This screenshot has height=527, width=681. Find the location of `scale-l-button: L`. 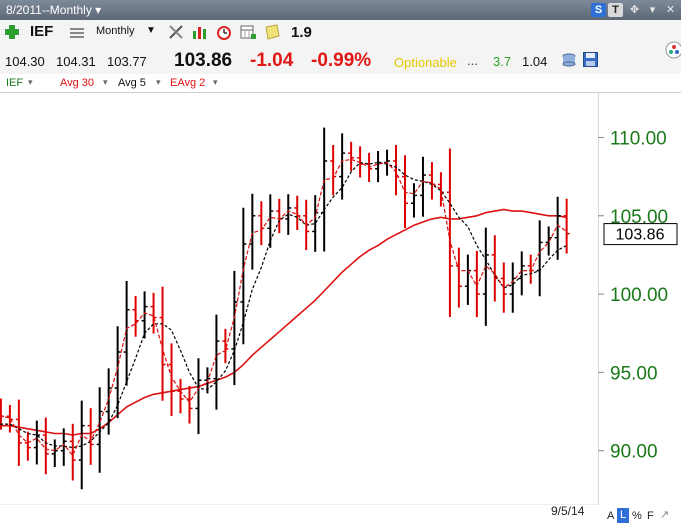

scale-l-button: L is located at coordinates (623, 515).